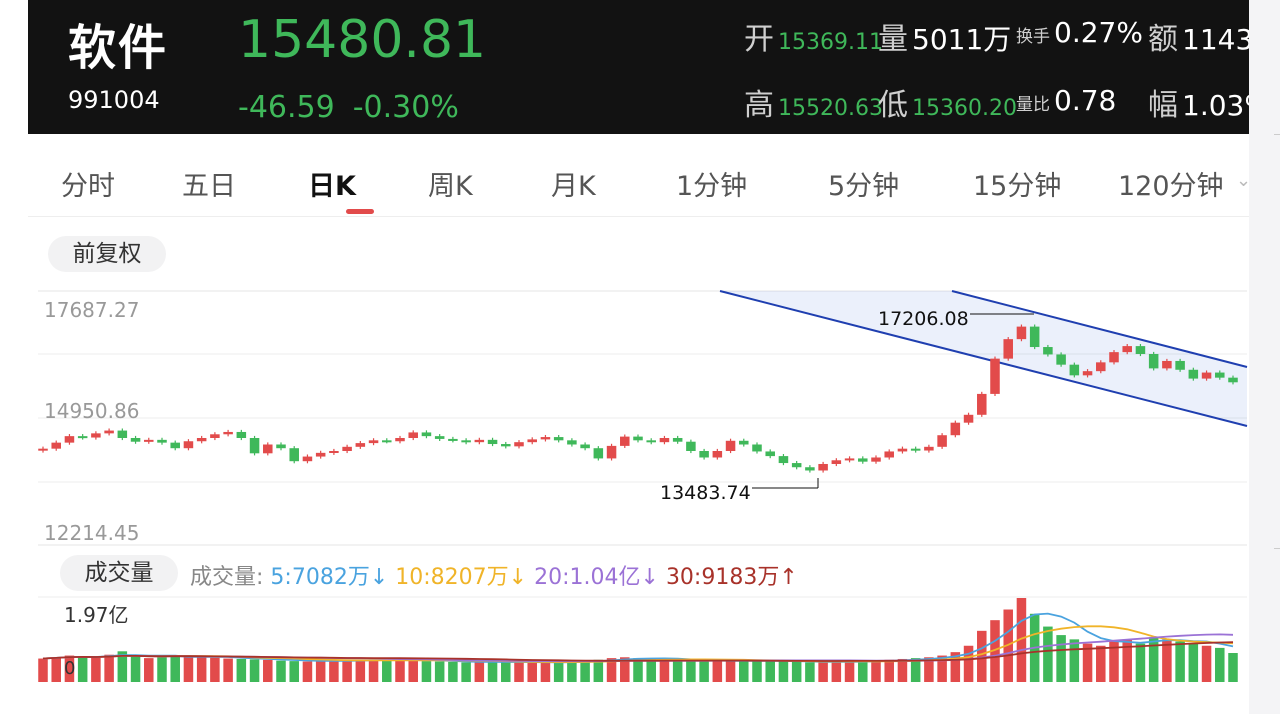 Image resolution: width=1280 pixels, height=714 pixels. What do you see at coordinates (945, 39) in the screenshot?
I see `volume-stat: 量 5011万` at bounding box center [945, 39].